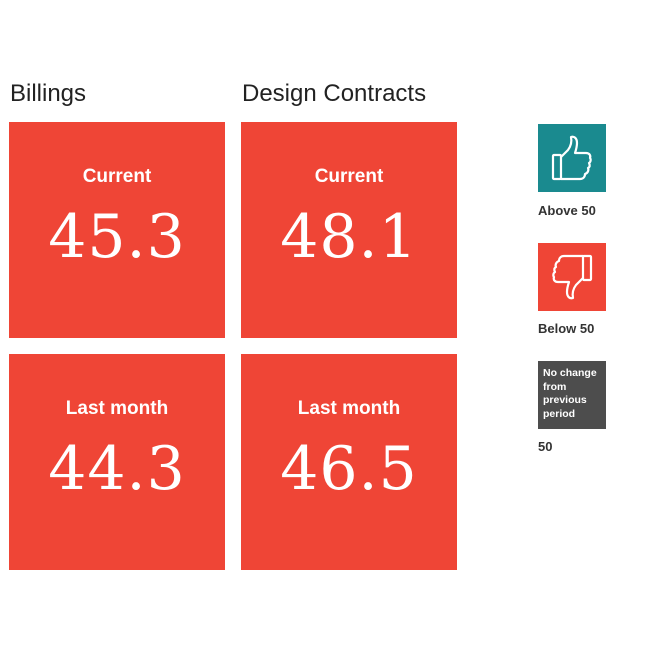 The width and height of the screenshot is (650, 650). I want to click on legend-neutral-label: 50, so click(545, 446).